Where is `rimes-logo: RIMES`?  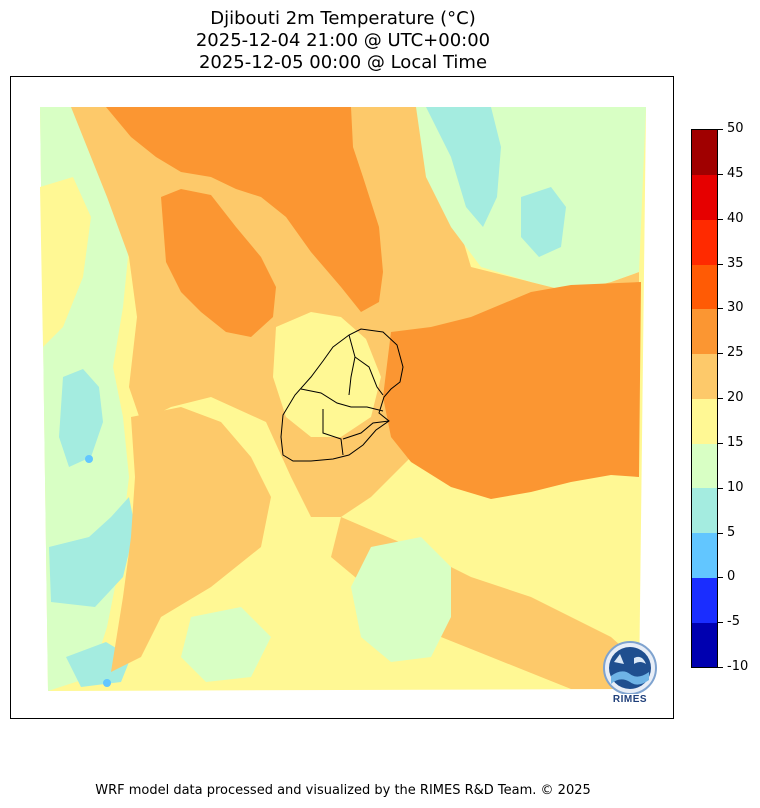 rimes-logo: RIMES is located at coordinates (630, 673).